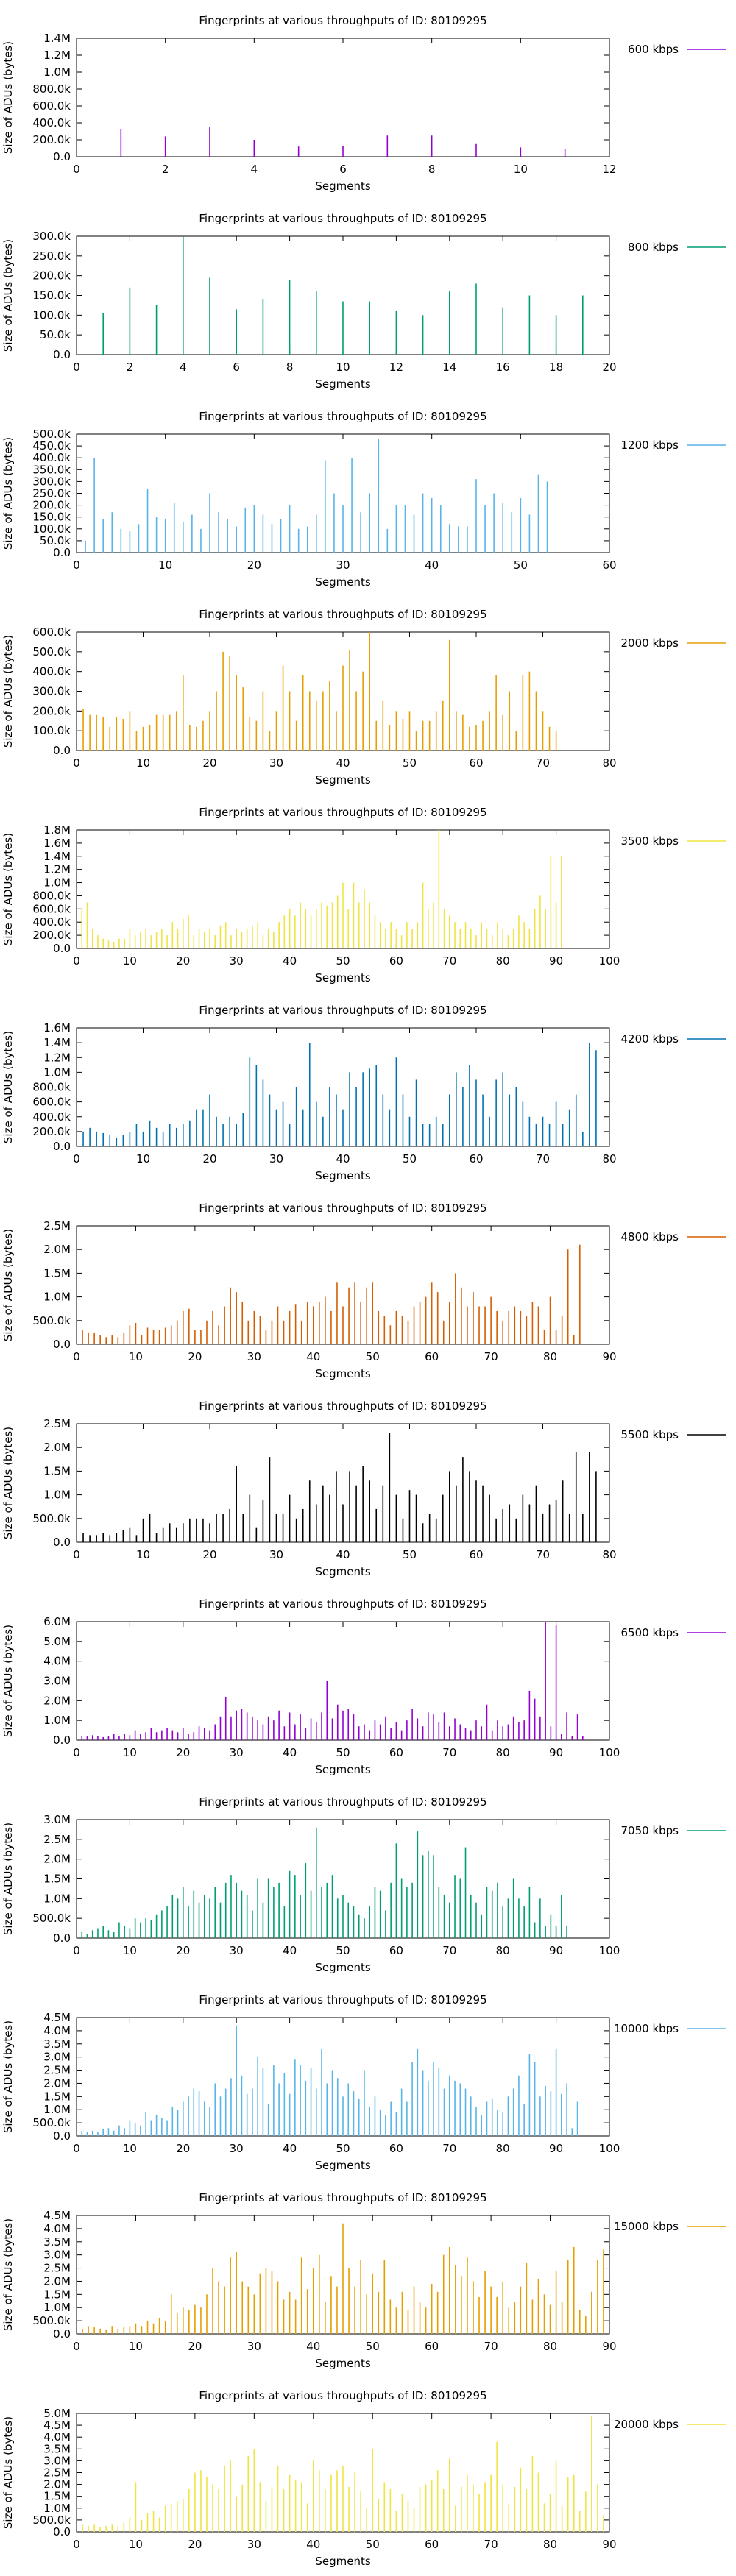  I want to click on legend-label: 600 kbps, so click(653, 49).